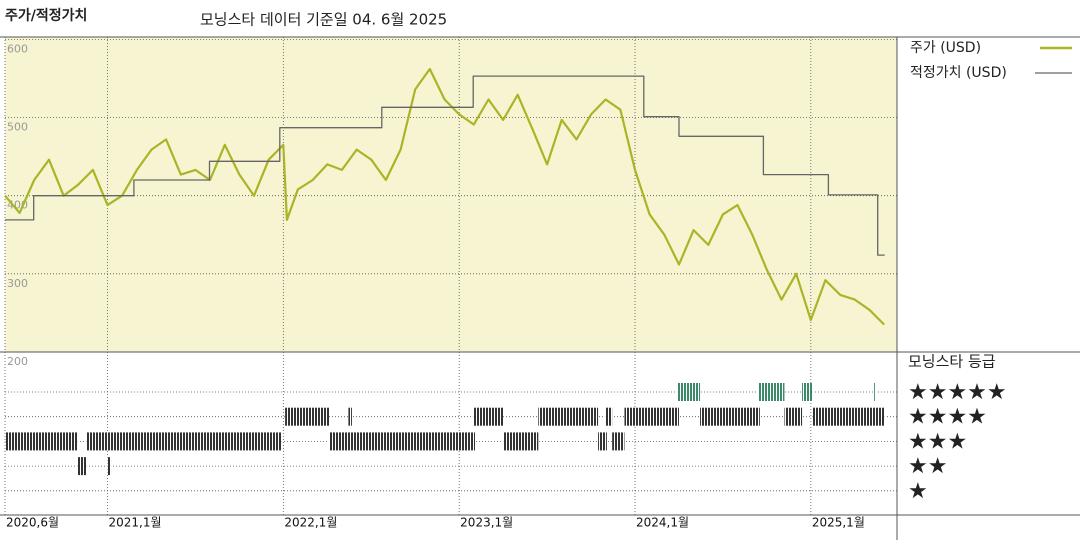 The width and height of the screenshot is (1080, 540). I want to click on y-tick-label: 300, so click(17, 283).